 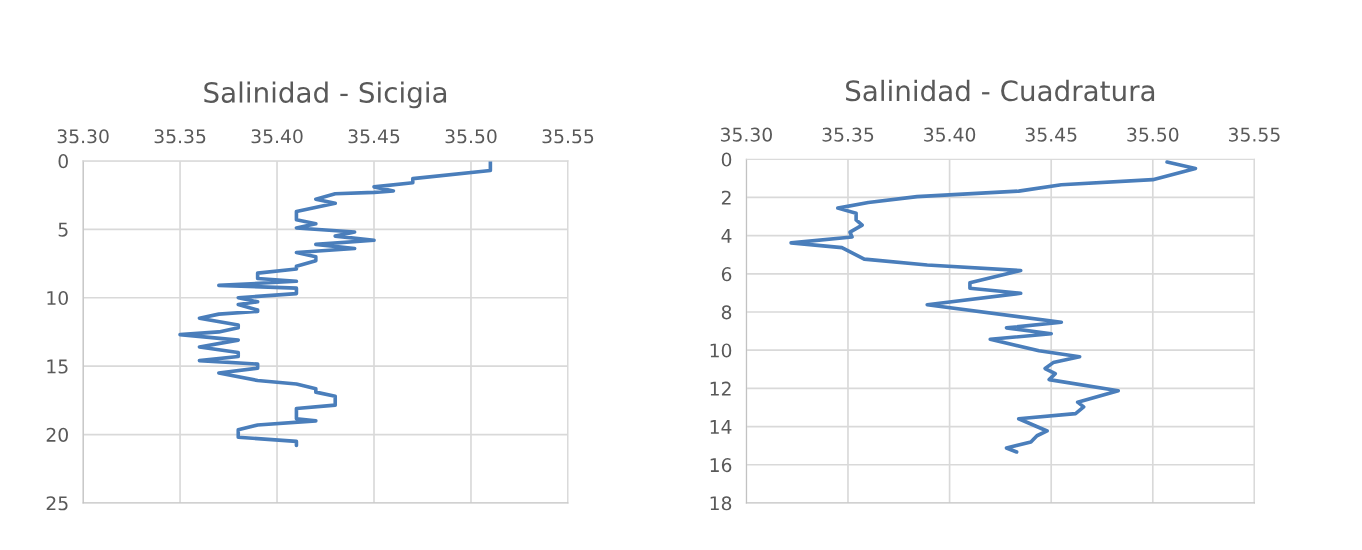 What do you see at coordinates (721, 503) in the screenshot?
I see `y-tick-label: 18` at bounding box center [721, 503].